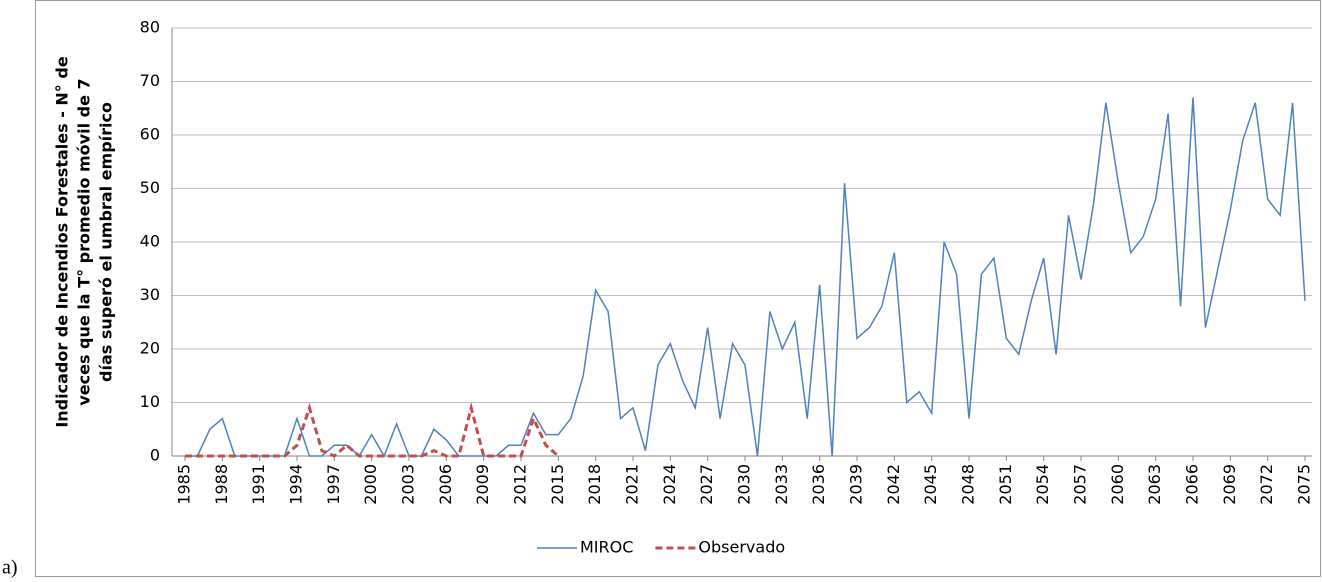 This screenshot has width=1322, height=582. I want to click on x-tick-label: 2045, so click(930, 484).